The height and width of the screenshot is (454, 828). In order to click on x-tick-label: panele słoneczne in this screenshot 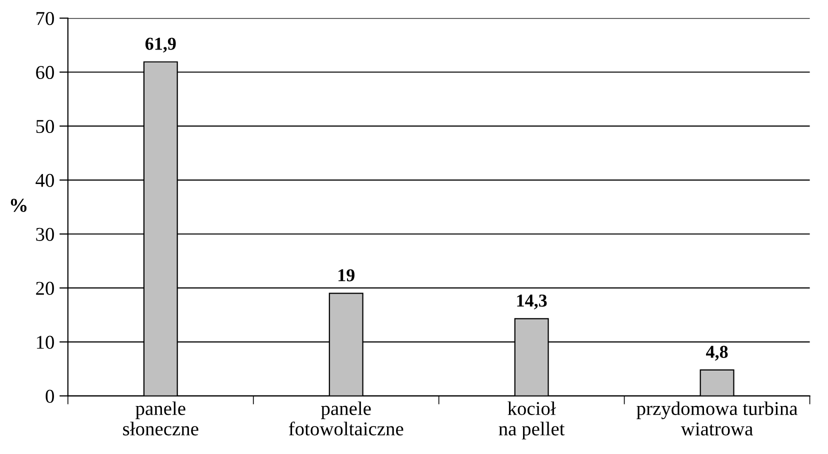, I will do `click(160, 418)`.